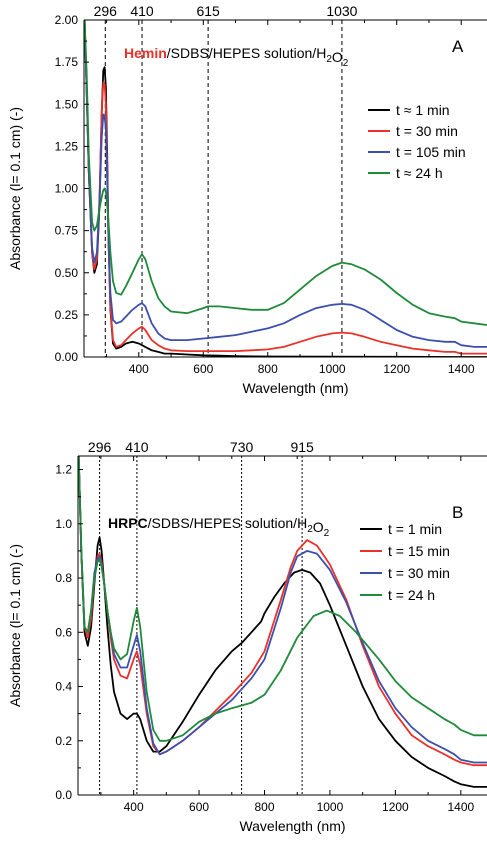 Image resolution: width=487 pixels, height=849 pixels. Describe the element at coordinates (128, 523) in the screenshot. I see `chart-title-part: HRPC` at that location.